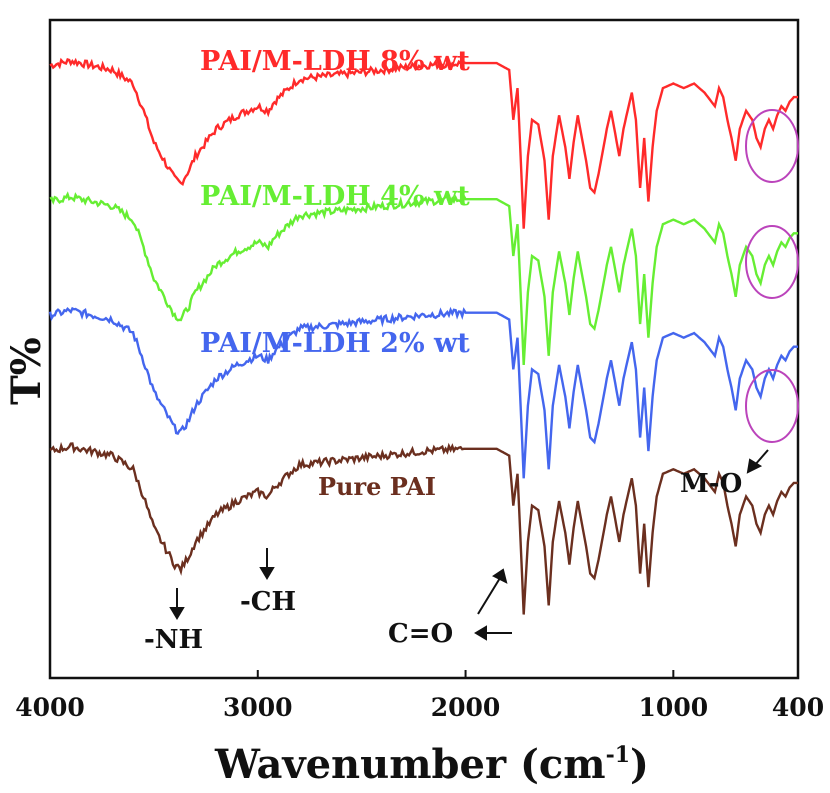  I want to click on x-tick-label: 400, so click(798, 707).